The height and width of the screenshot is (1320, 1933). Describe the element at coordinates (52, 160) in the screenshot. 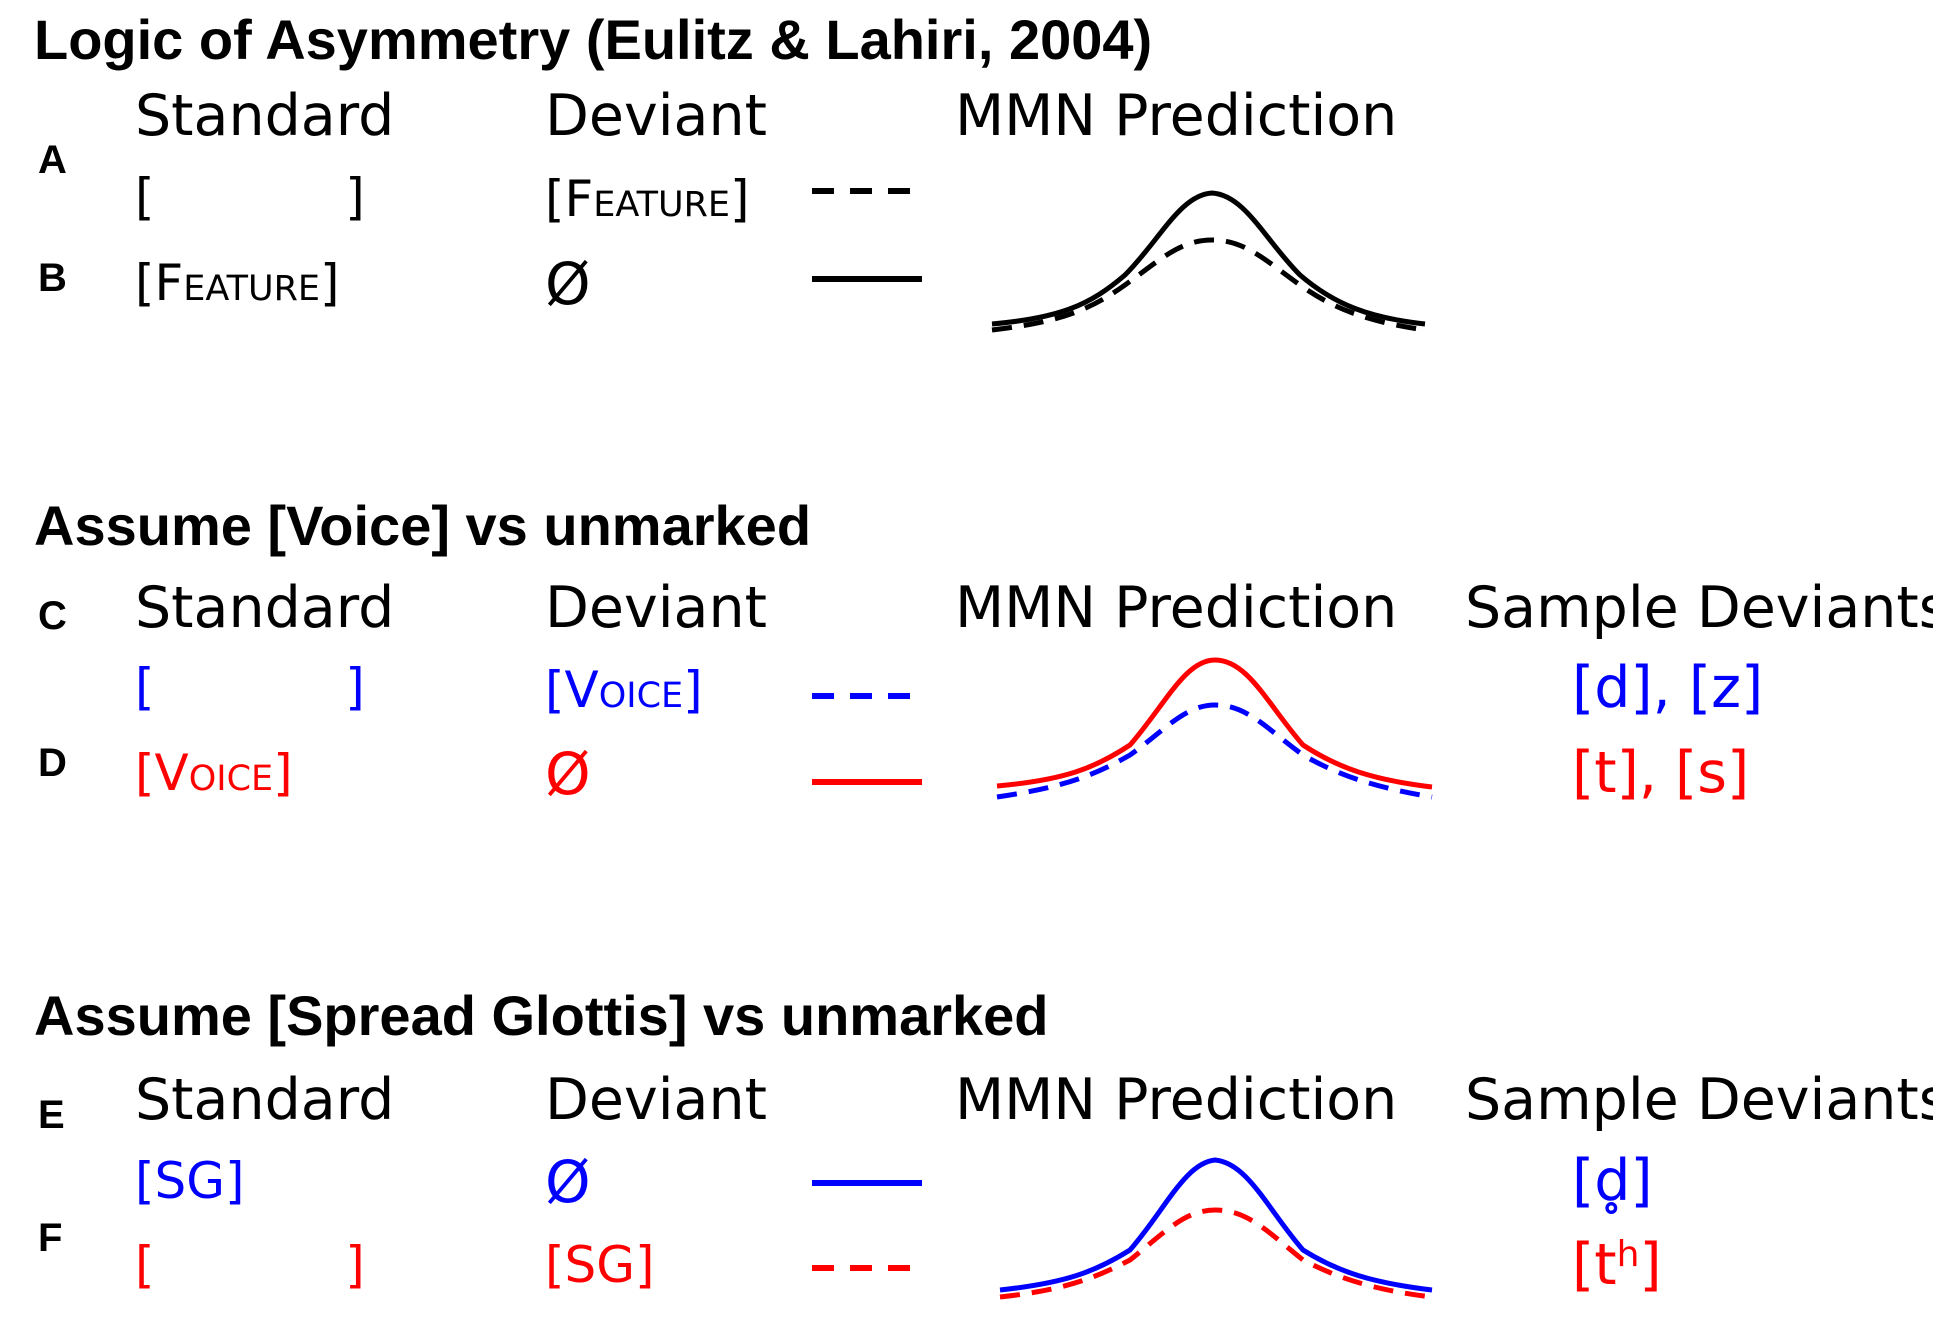

I see `row-letter: A` at that location.